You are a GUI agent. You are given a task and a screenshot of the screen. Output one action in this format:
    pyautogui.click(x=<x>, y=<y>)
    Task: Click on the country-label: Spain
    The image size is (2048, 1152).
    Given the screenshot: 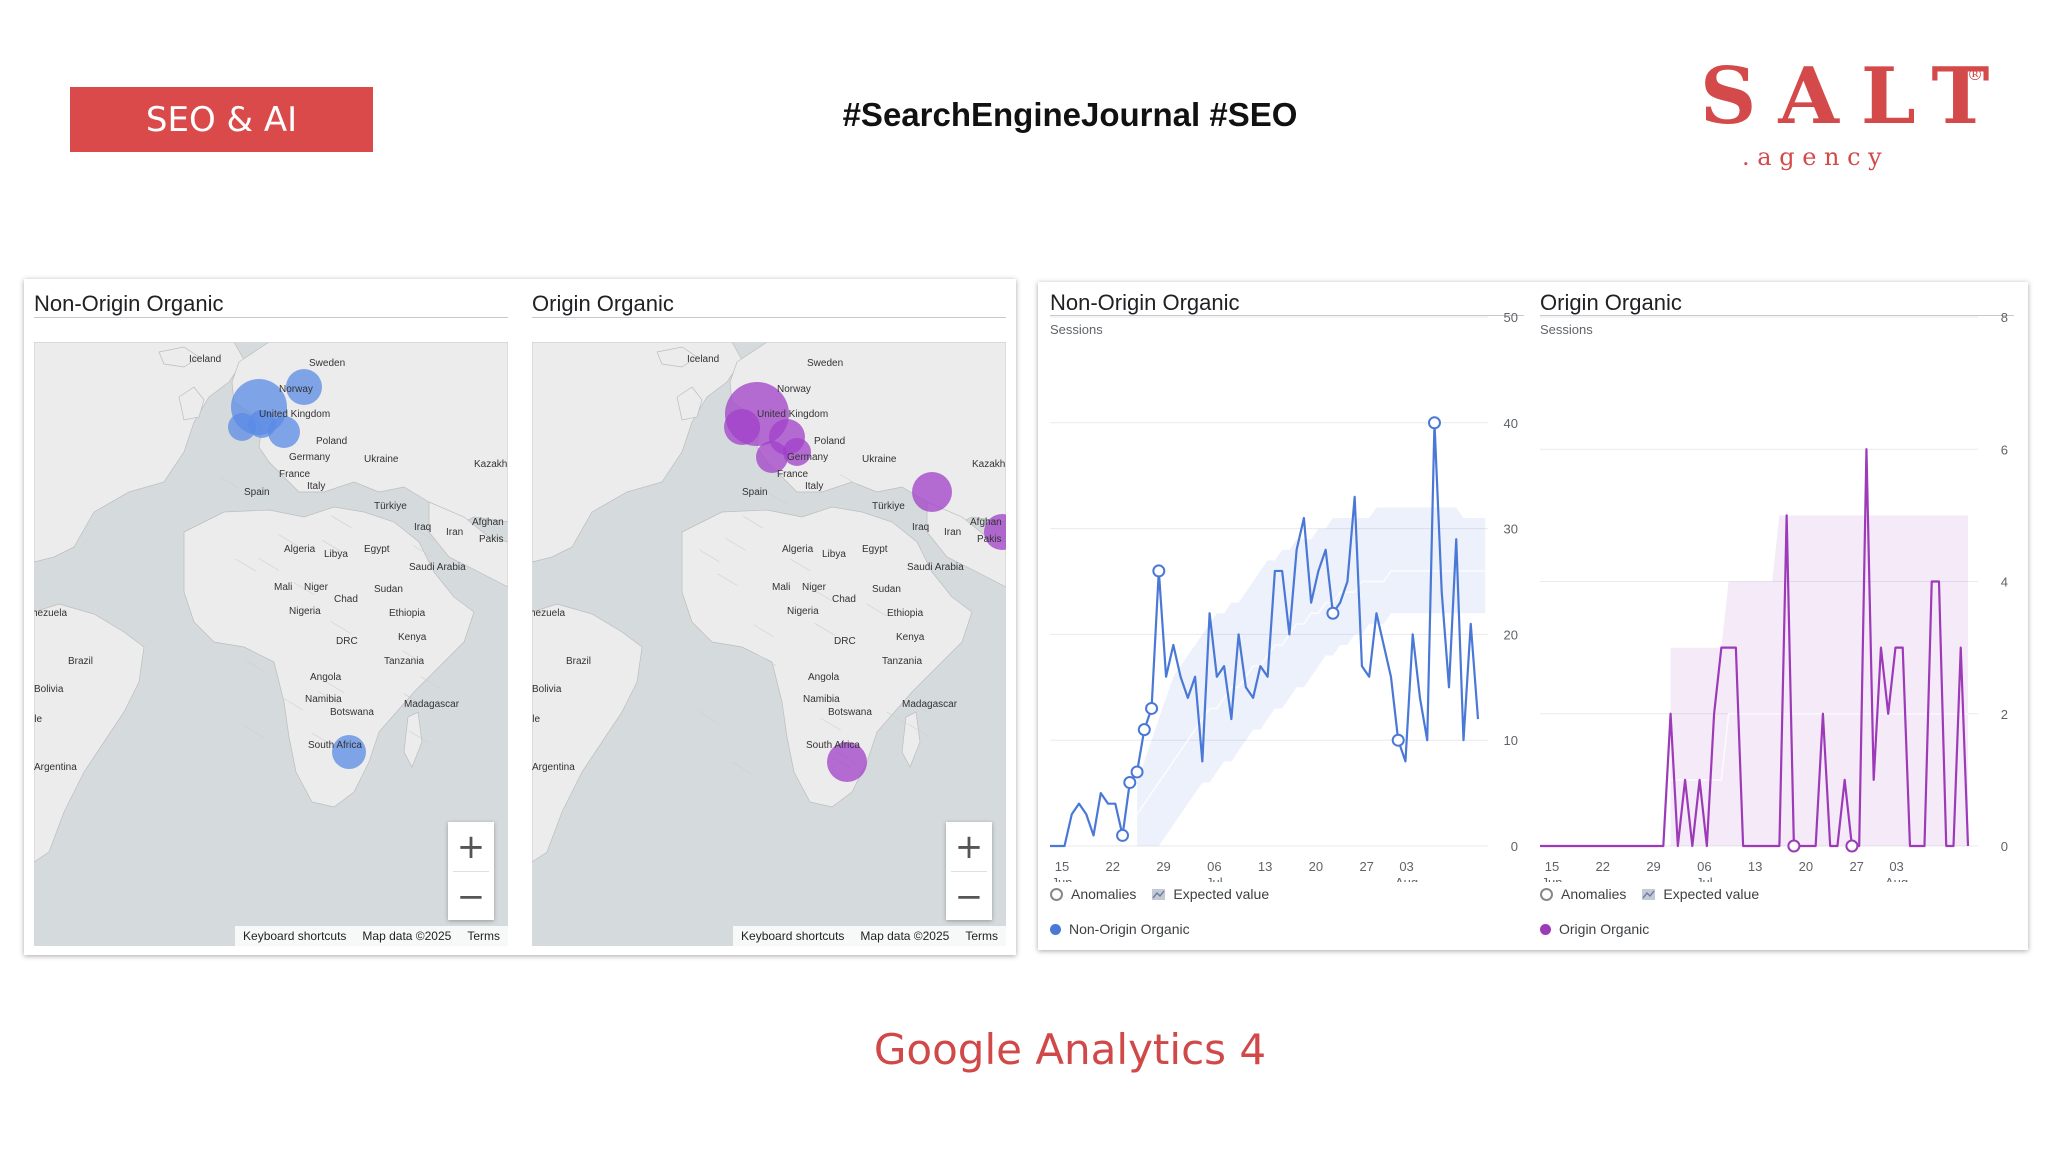 What is the action you would take?
    pyautogui.click(x=257, y=492)
    